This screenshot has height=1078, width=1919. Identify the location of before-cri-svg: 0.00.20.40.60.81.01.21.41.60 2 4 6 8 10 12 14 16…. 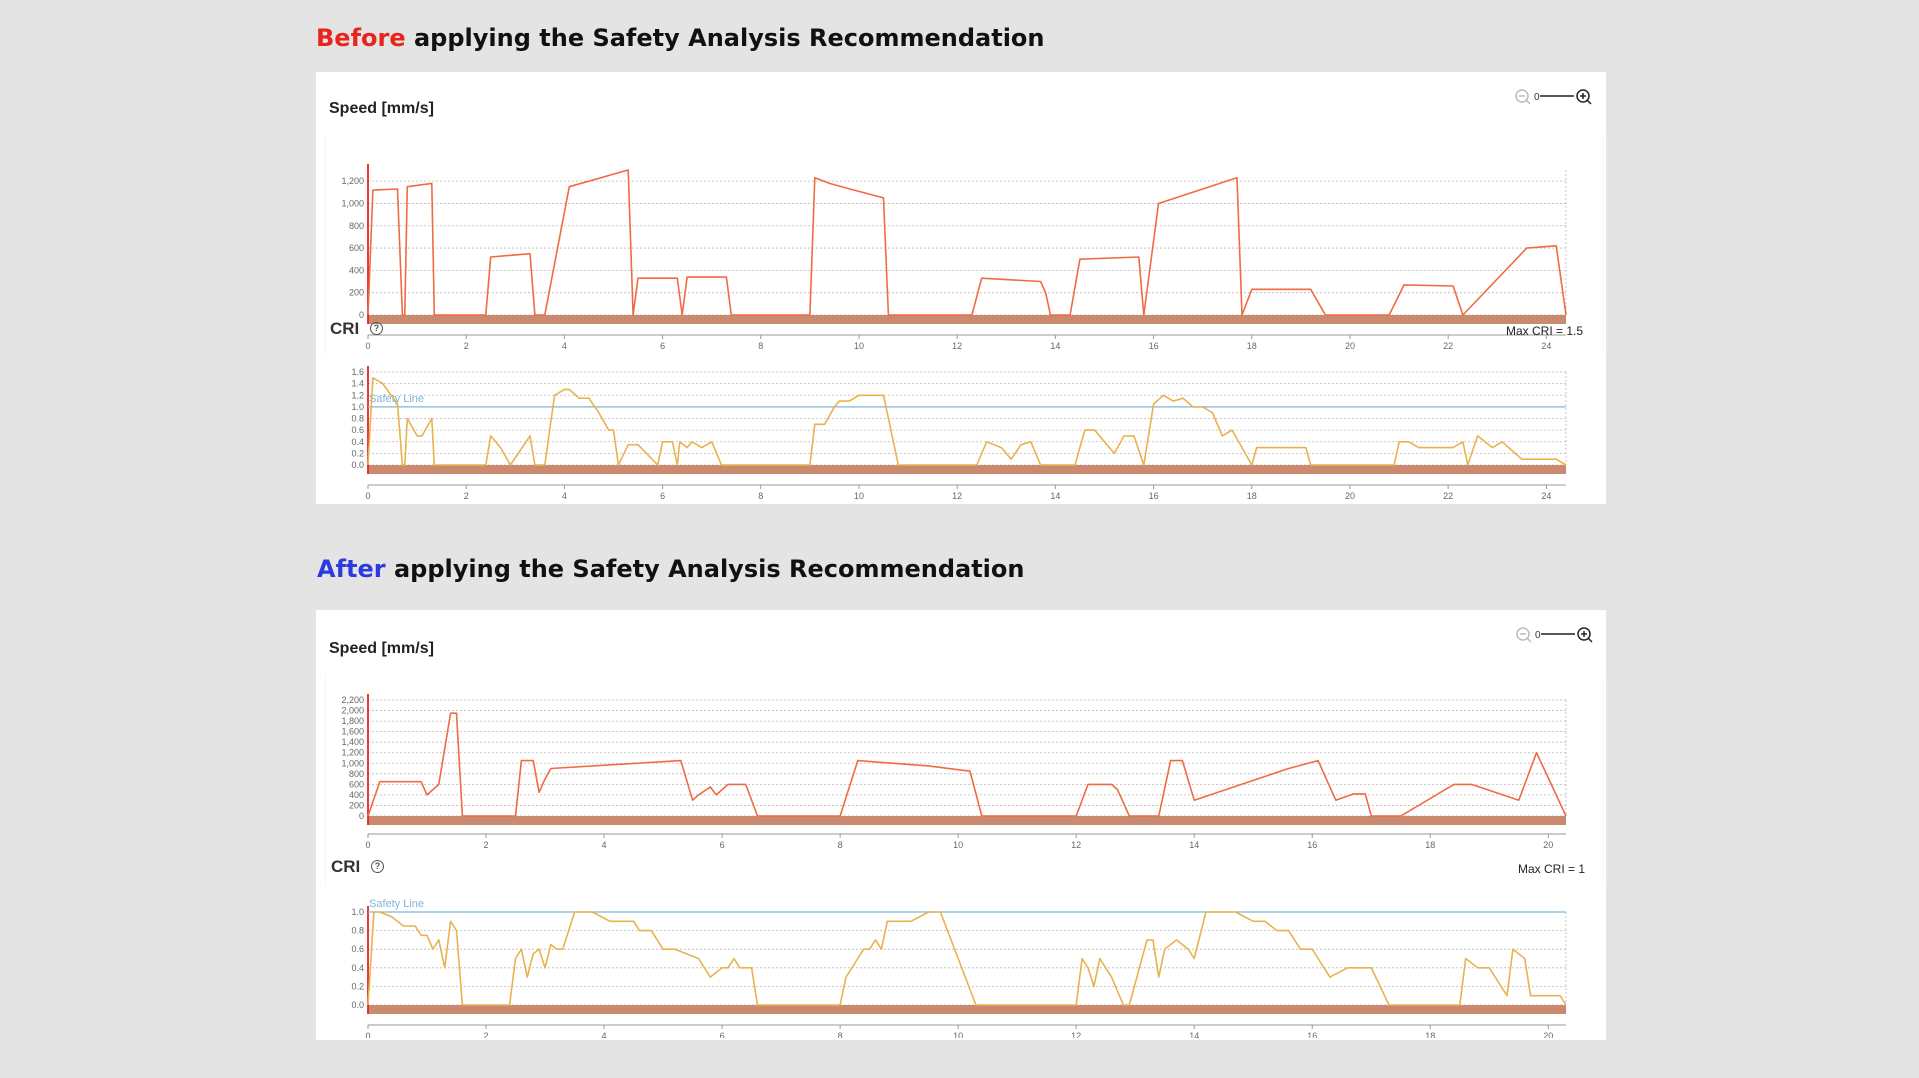
(959, 433).